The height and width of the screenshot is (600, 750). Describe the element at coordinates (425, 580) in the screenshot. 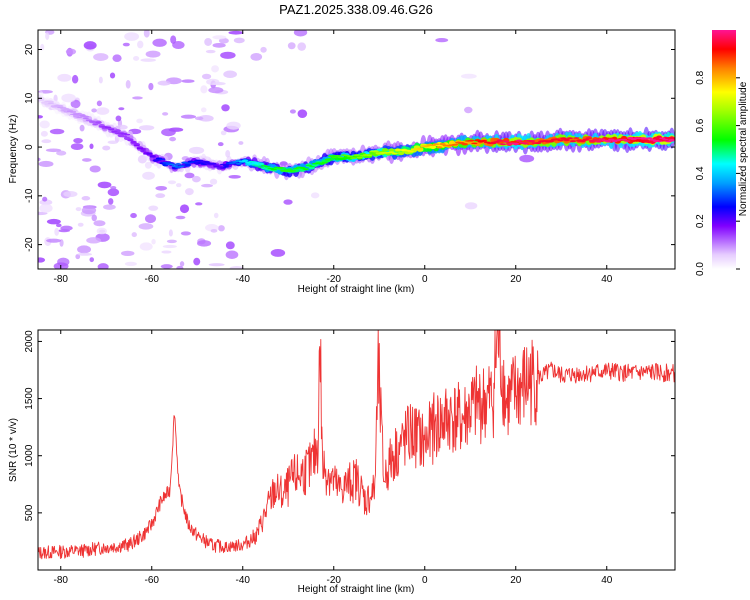

I see `snr-xtick-label: 0` at that location.